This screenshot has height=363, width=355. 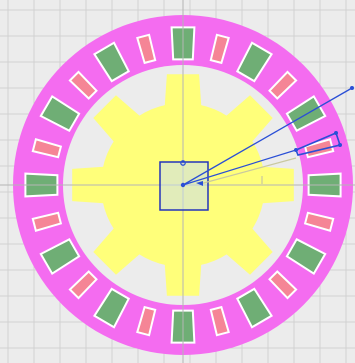 What do you see at coordinates (248, 171) in the screenshot?
I see `dimension-leader` at bounding box center [248, 171].